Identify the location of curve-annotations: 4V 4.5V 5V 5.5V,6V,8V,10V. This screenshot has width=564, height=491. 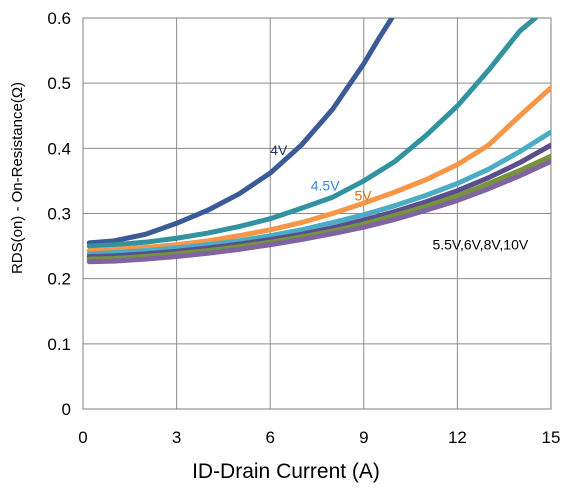
(399, 197).